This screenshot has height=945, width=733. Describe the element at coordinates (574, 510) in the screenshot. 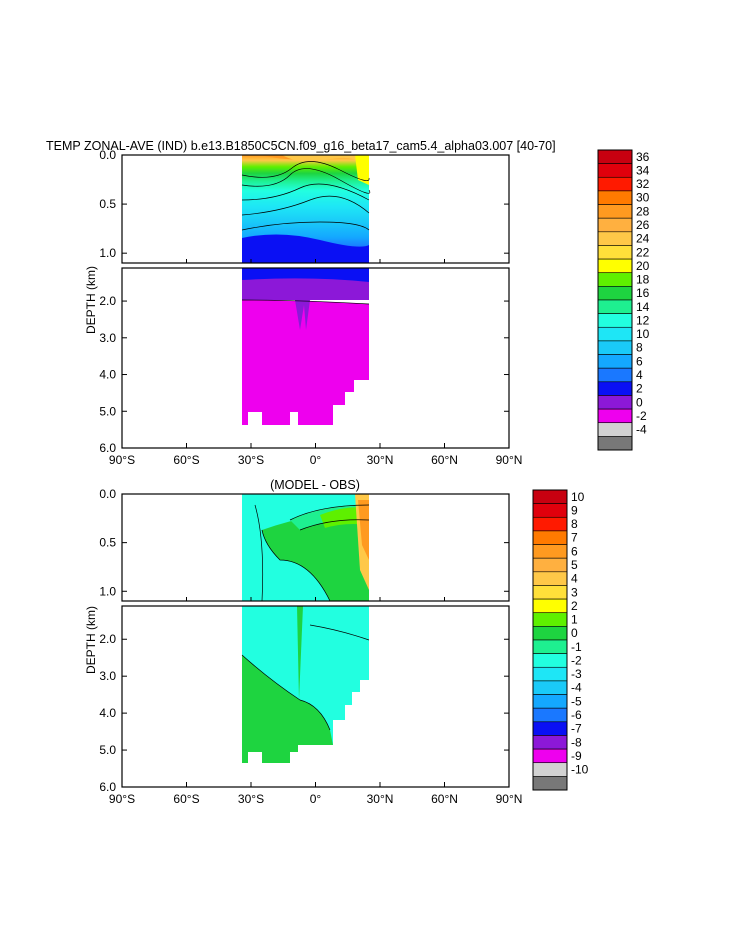

I see `colorbar-label: 9` at that location.